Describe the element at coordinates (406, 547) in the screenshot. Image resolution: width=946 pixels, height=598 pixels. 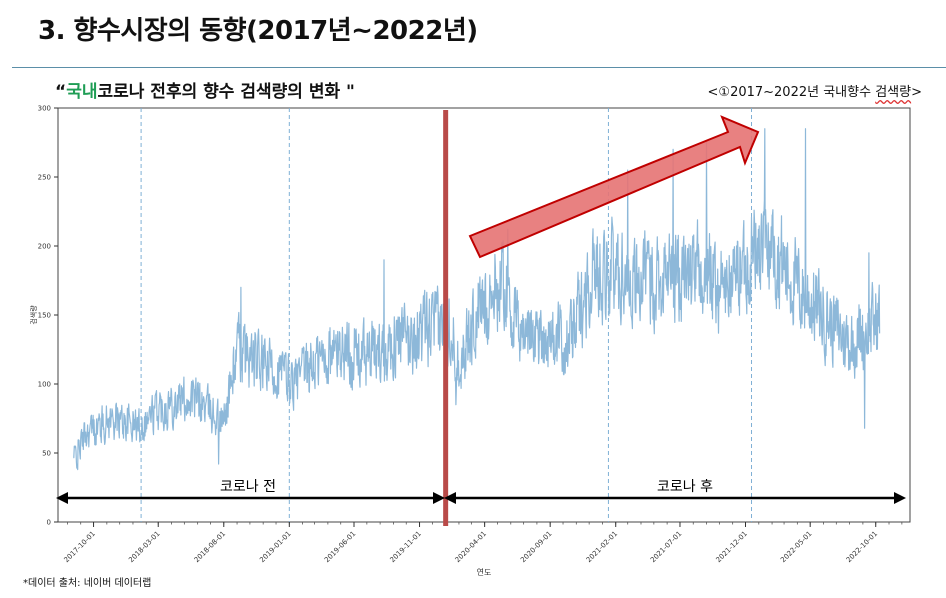
I see `x-tick-label: 2019-11-01` at that location.